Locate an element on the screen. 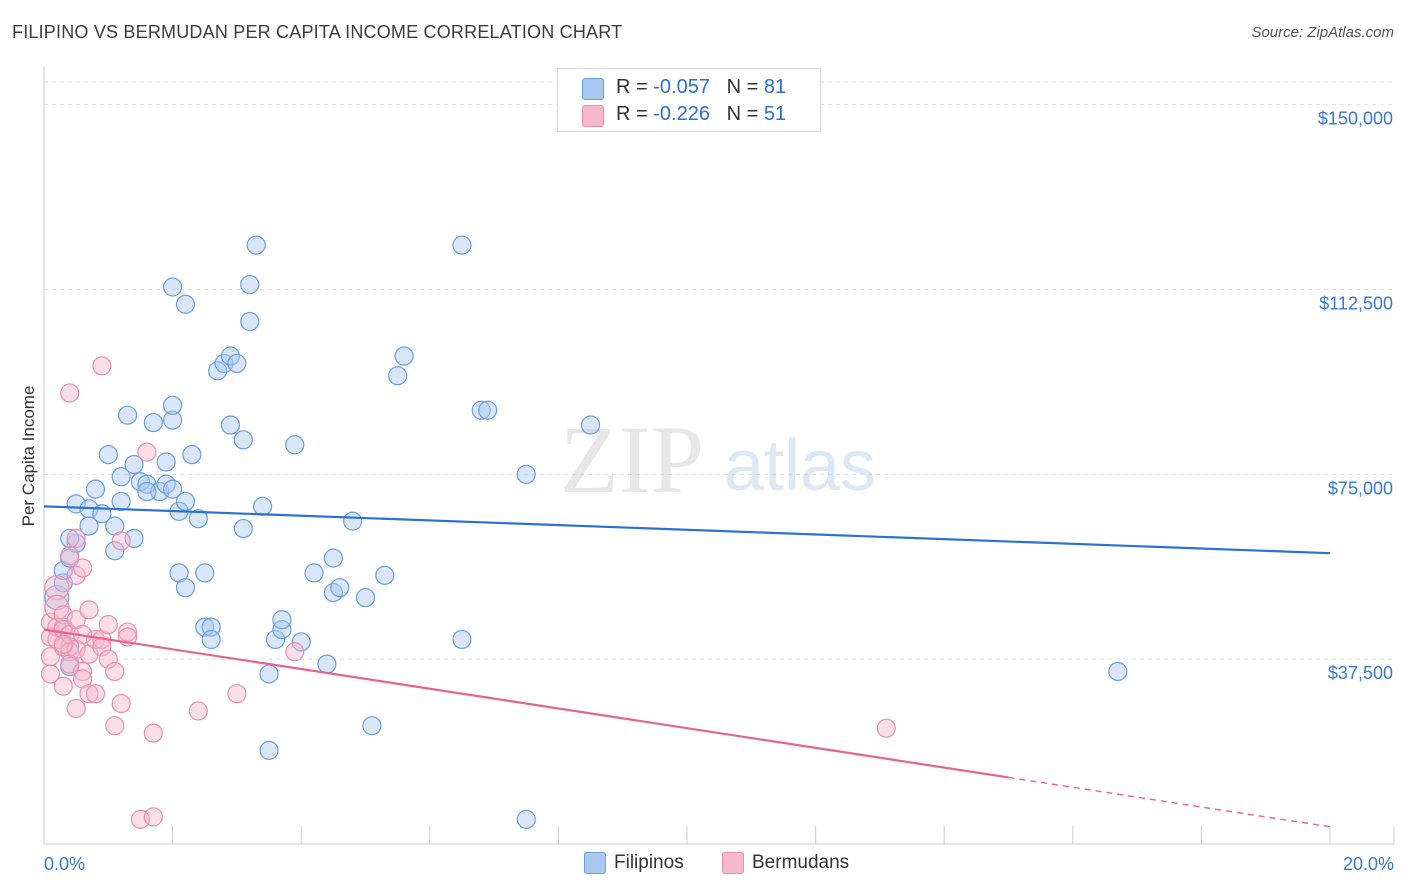 The width and height of the screenshot is (1406, 892). y-tick-labels: $37,500 $75,000 $112,500 $150,000 is located at coordinates (1355, 396).